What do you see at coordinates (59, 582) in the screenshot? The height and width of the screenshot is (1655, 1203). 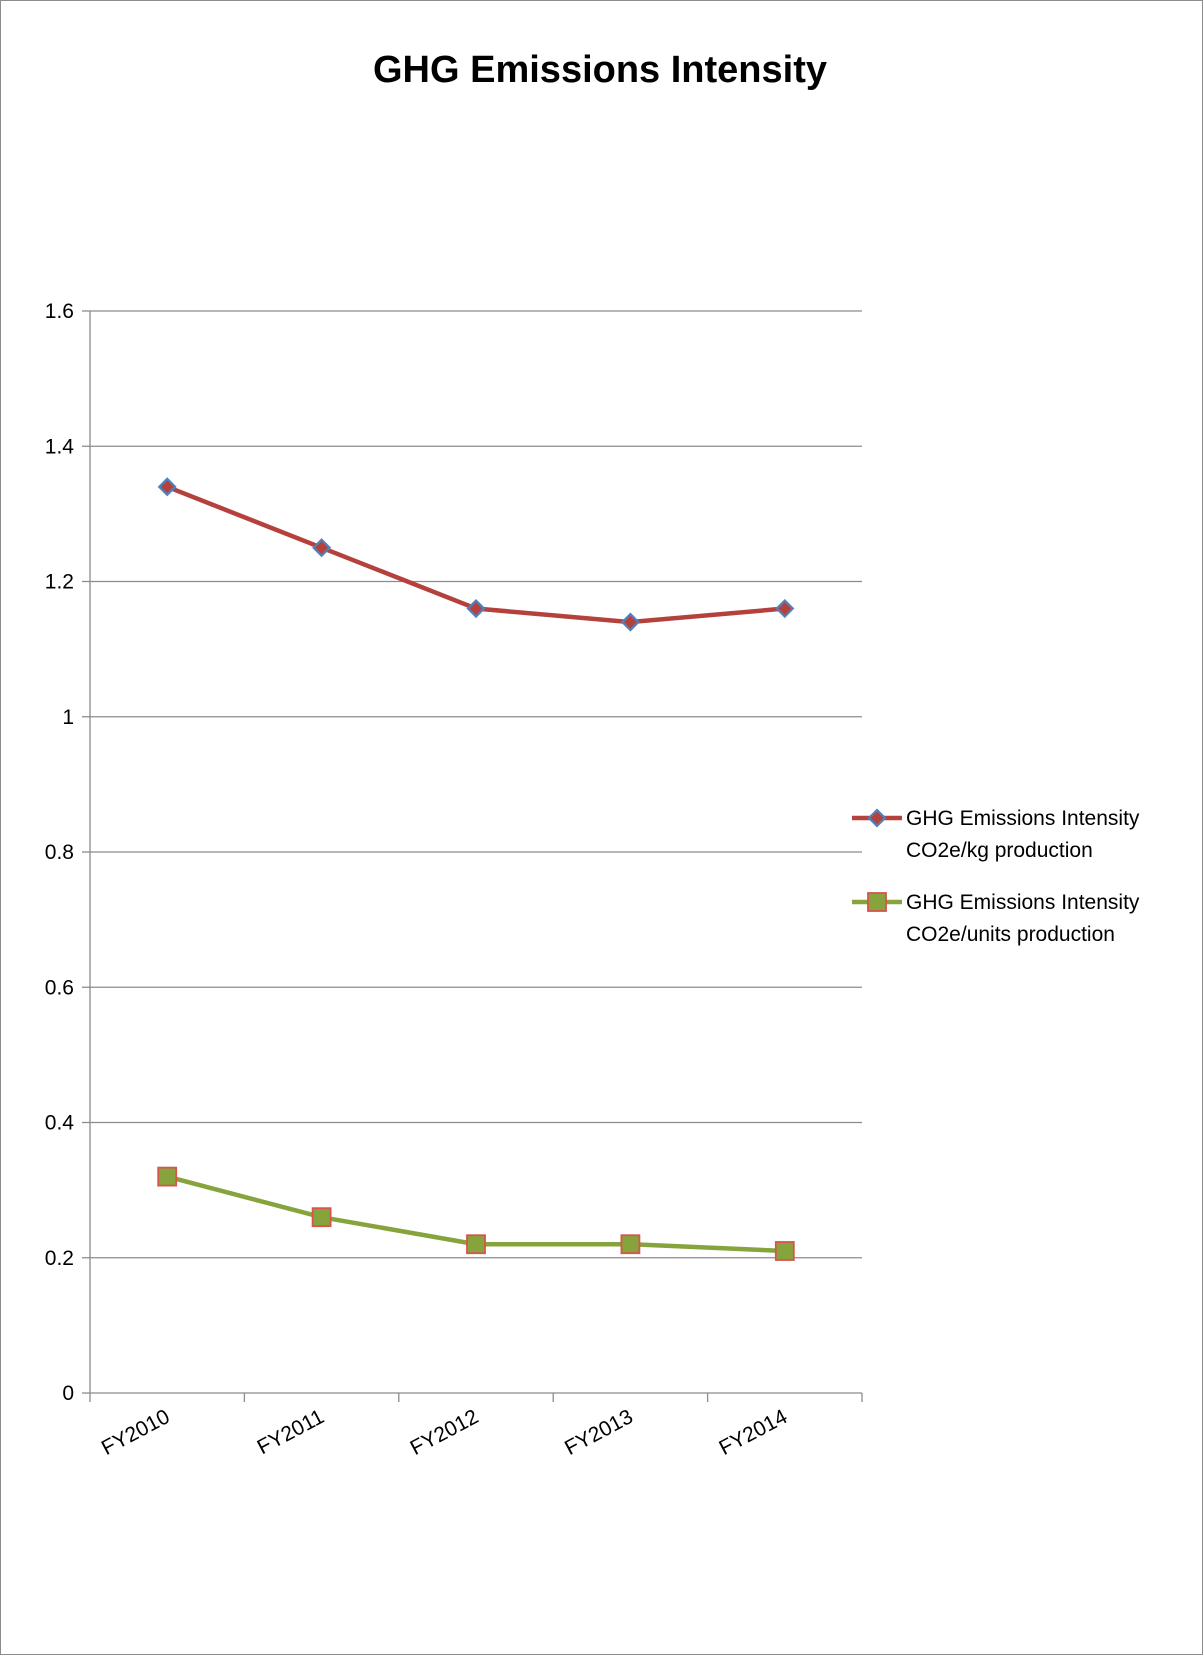 I see `y-tick-label: 1.2` at bounding box center [59, 582].